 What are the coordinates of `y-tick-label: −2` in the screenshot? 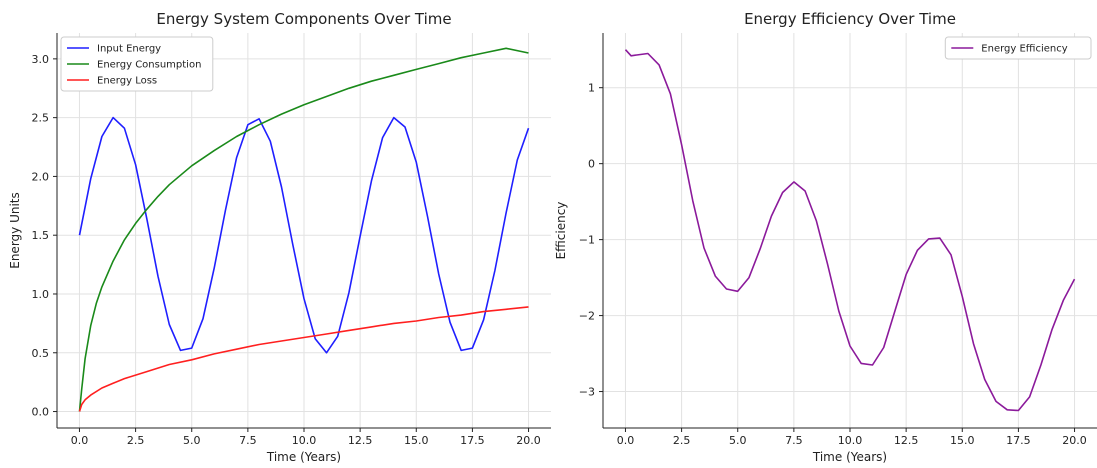 It's located at (587, 316).